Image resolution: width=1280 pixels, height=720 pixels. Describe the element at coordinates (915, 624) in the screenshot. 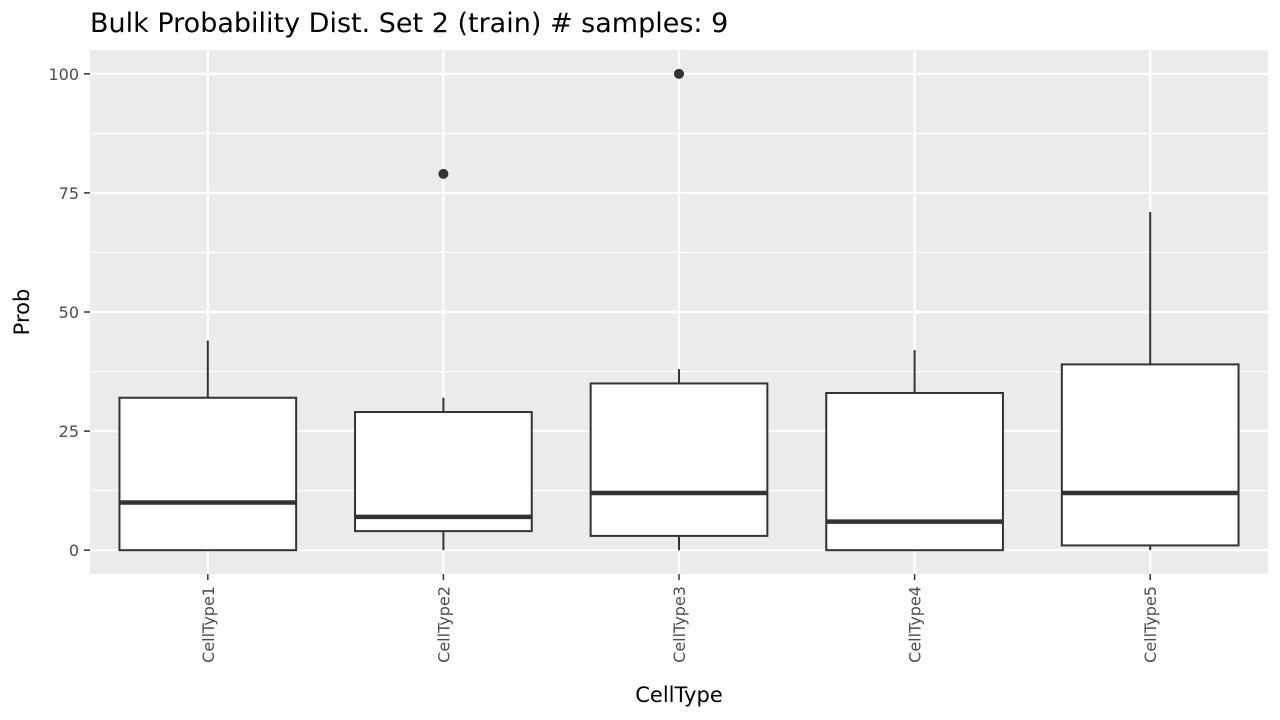

I see `x-tick-label: CellType4` at that location.